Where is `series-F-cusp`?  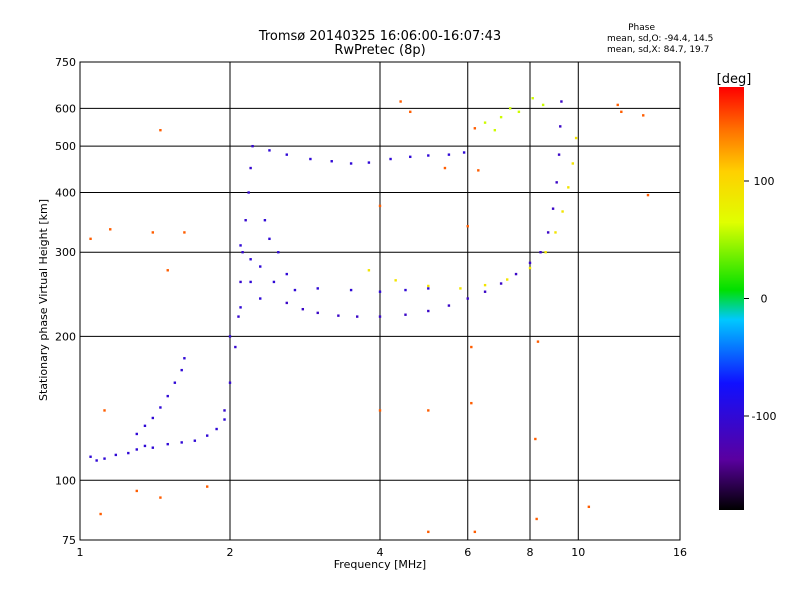 series-F-cusp is located at coordinates (238, 278).